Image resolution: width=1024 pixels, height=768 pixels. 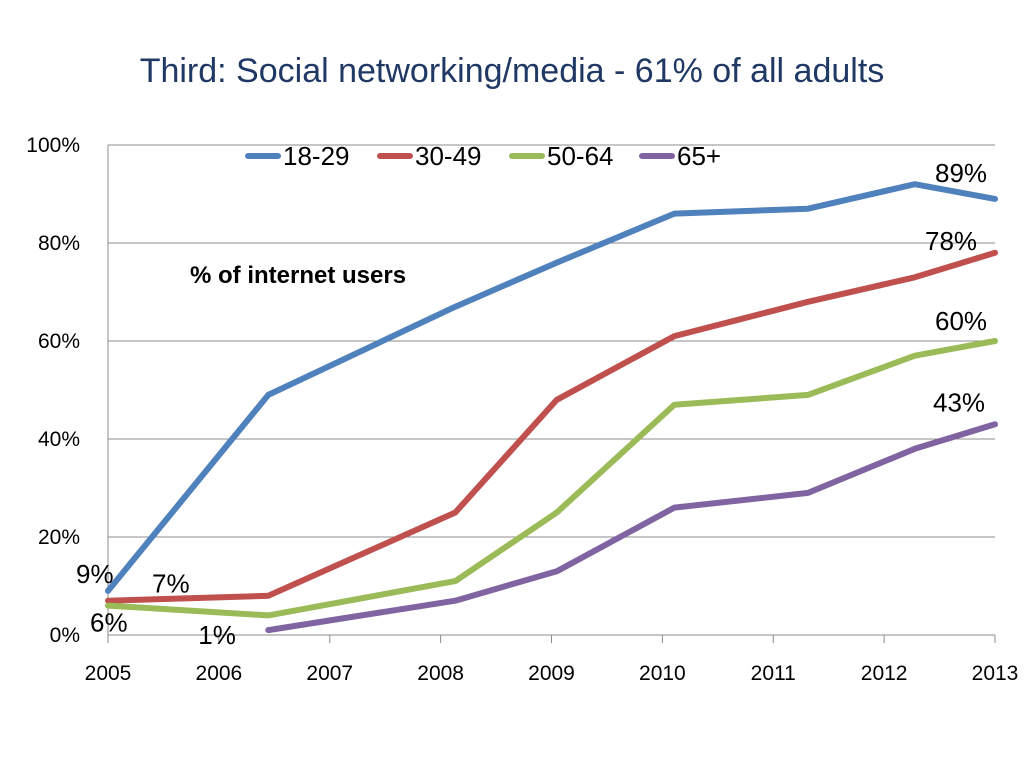 What do you see at coordinates (995, 673) in the screenshot?
I see `x-tick-label: 2013` at bounding box center [995, 673].